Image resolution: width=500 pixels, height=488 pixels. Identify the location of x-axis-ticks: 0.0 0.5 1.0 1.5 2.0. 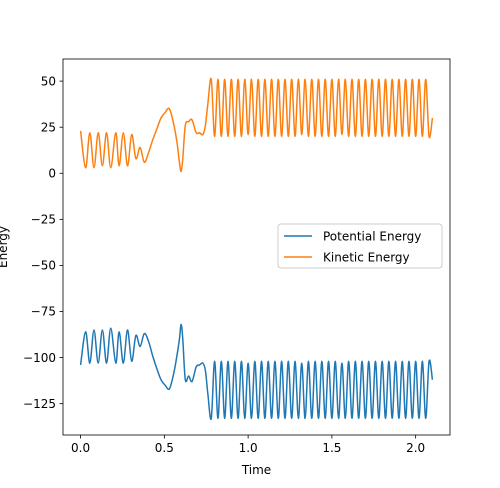
(248, 445).